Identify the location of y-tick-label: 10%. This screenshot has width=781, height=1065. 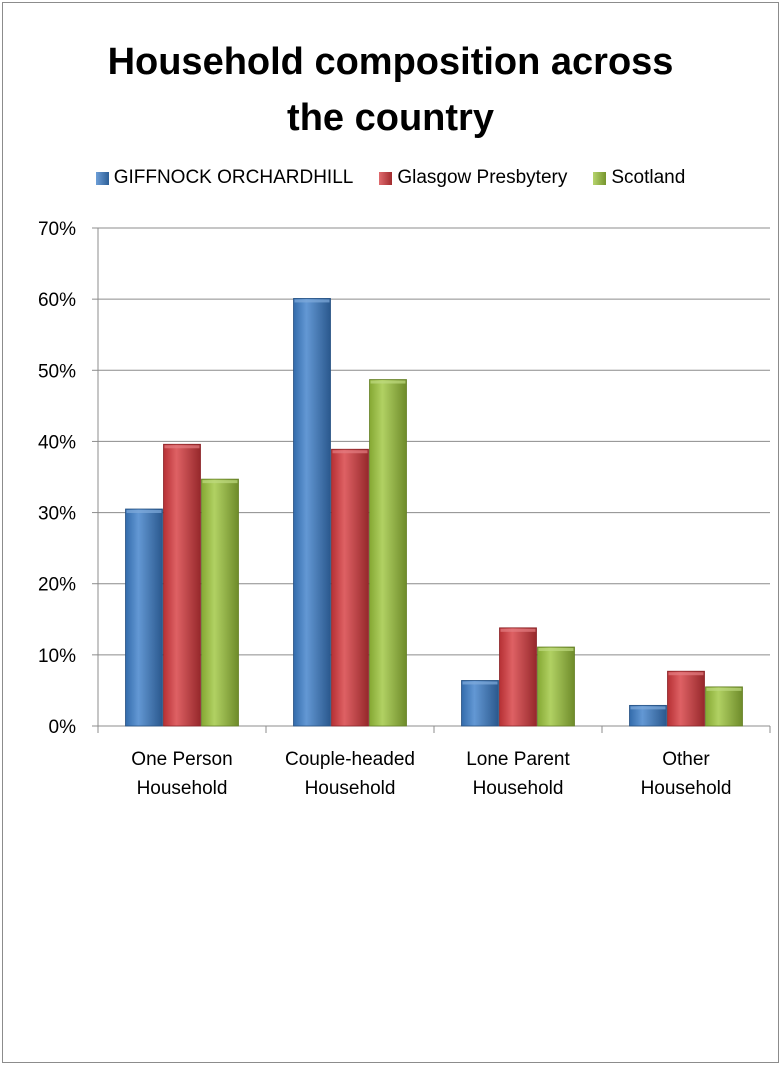
(57, 656).